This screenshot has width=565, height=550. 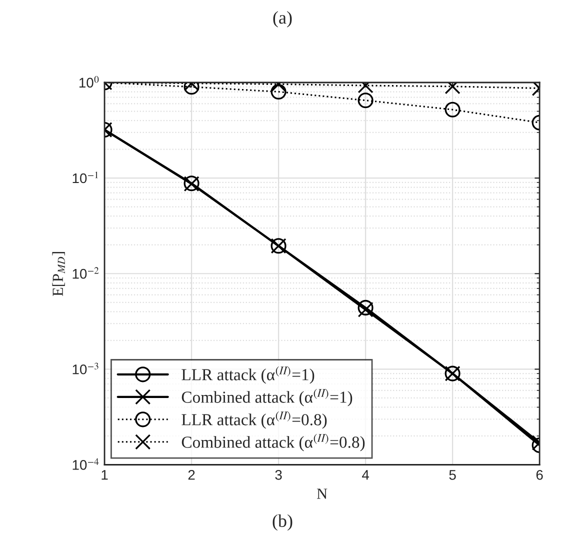 I want to click on legend-label: LLR attack (α$^{(II)}$=1), so click(x=248, y=375).